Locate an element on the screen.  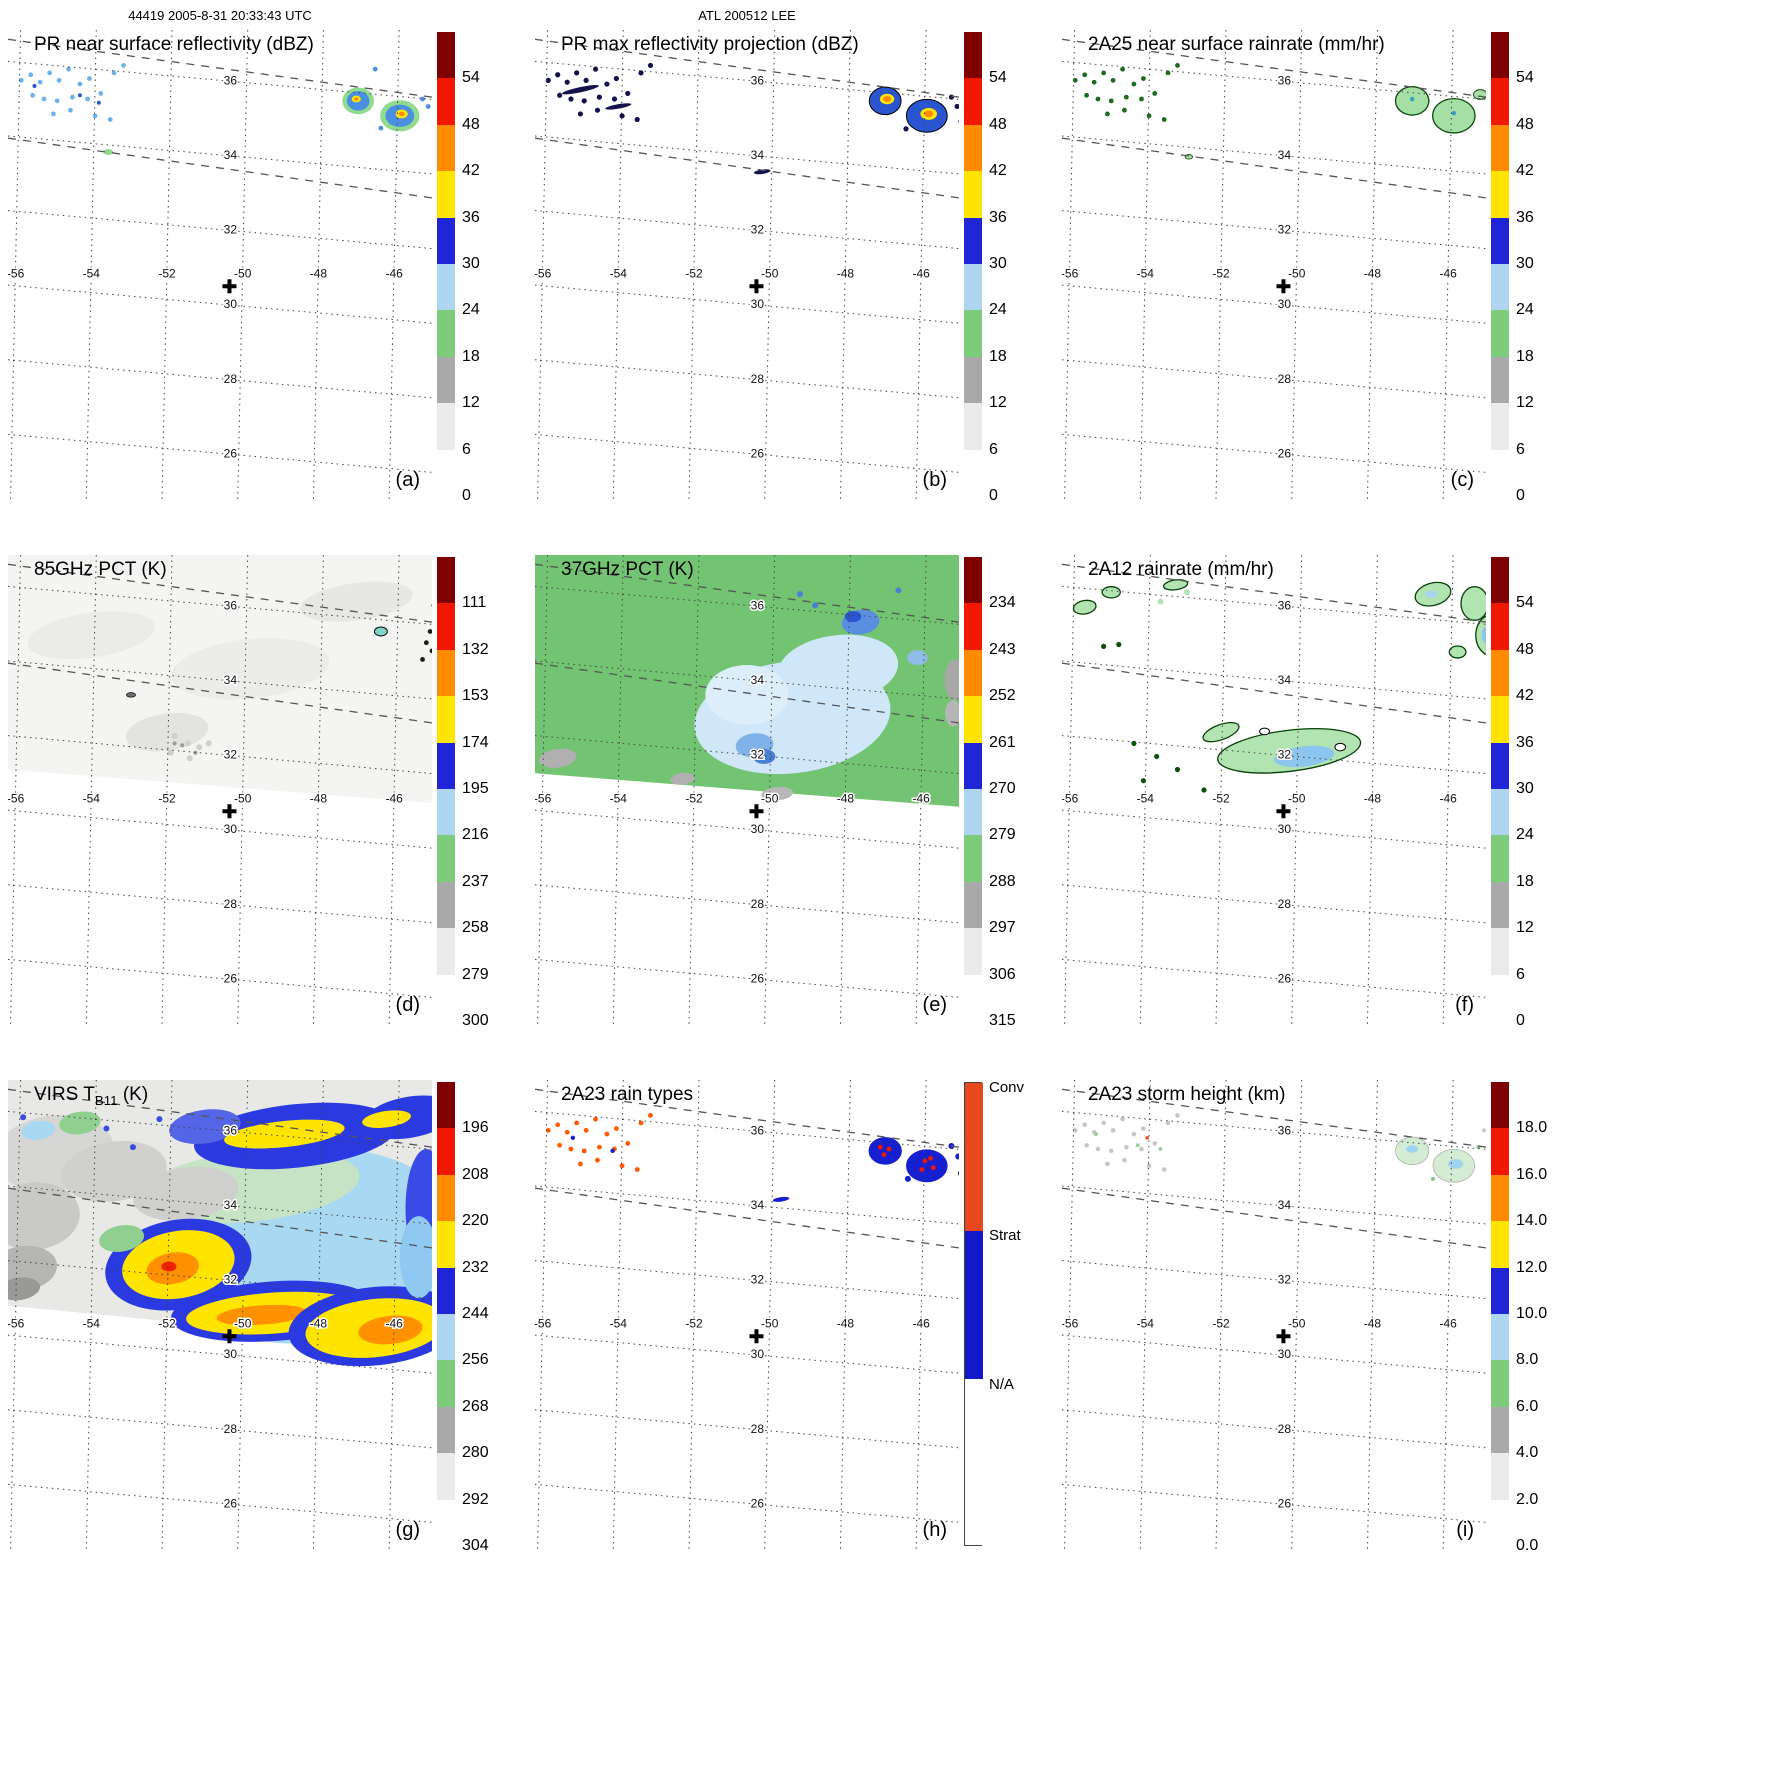
lat-label: 30 is located at coordinates (231, 829).